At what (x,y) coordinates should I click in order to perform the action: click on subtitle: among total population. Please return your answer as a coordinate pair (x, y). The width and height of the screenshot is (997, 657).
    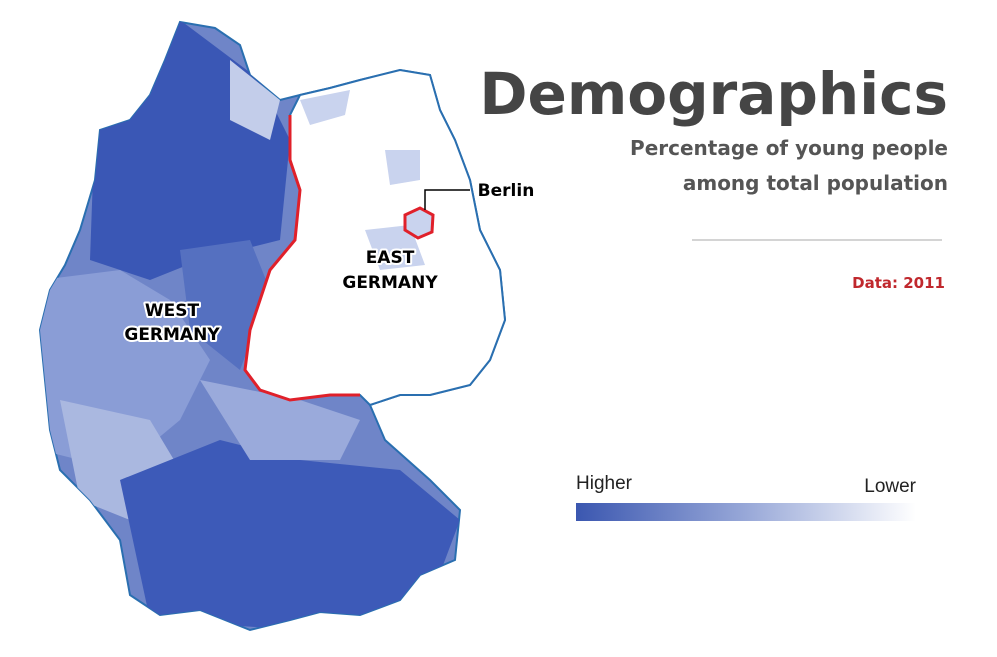
    Looking at the image, I should click on (815, 183).